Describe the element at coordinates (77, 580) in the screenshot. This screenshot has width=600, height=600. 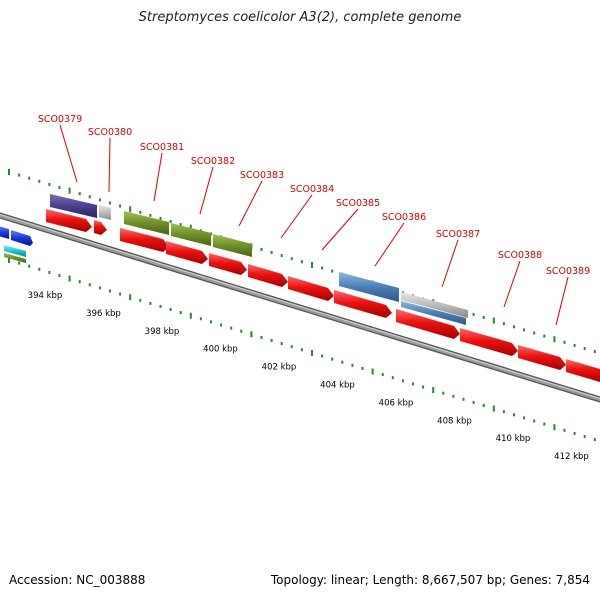
I see `accession-text: Accession: NC_003888` at that location.